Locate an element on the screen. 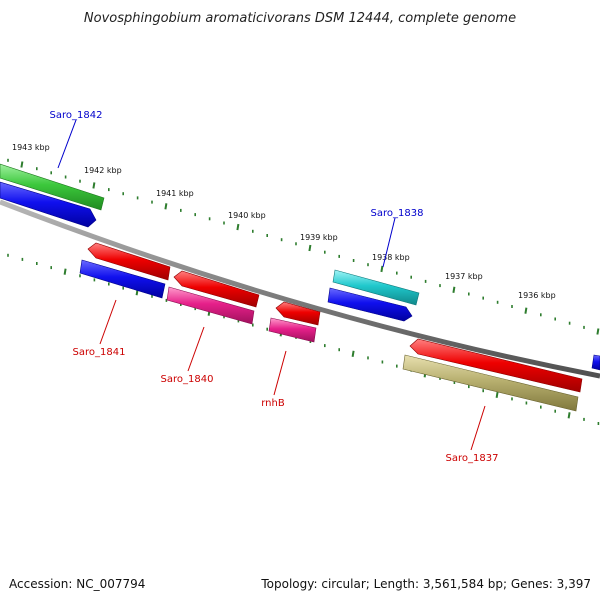 The height and width of the screenshot is (600, 600). gene-label-saro-1837: Saro_1837 is located at coordinates (472, 458).